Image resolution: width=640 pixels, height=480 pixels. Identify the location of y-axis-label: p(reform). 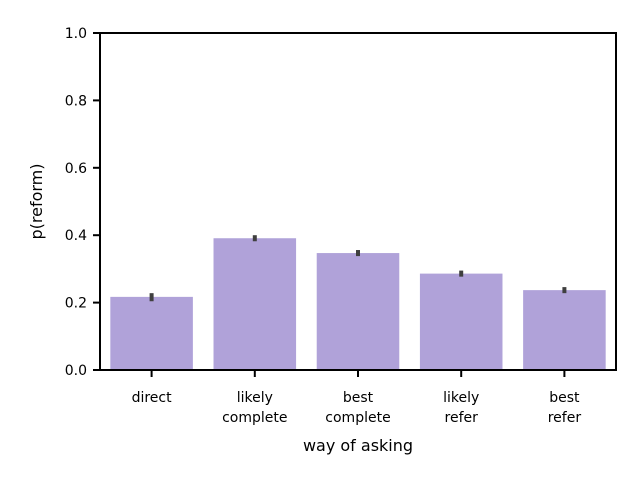
(36, 201).